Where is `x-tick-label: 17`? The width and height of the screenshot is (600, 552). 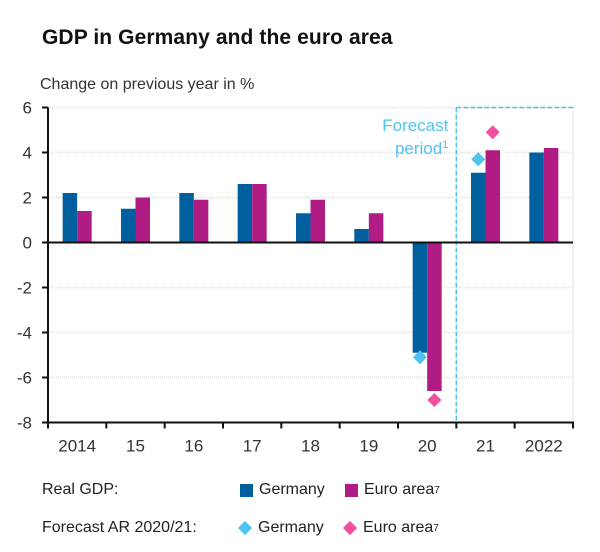 x-tick-label: 17 is located at coordinates (252, 446).